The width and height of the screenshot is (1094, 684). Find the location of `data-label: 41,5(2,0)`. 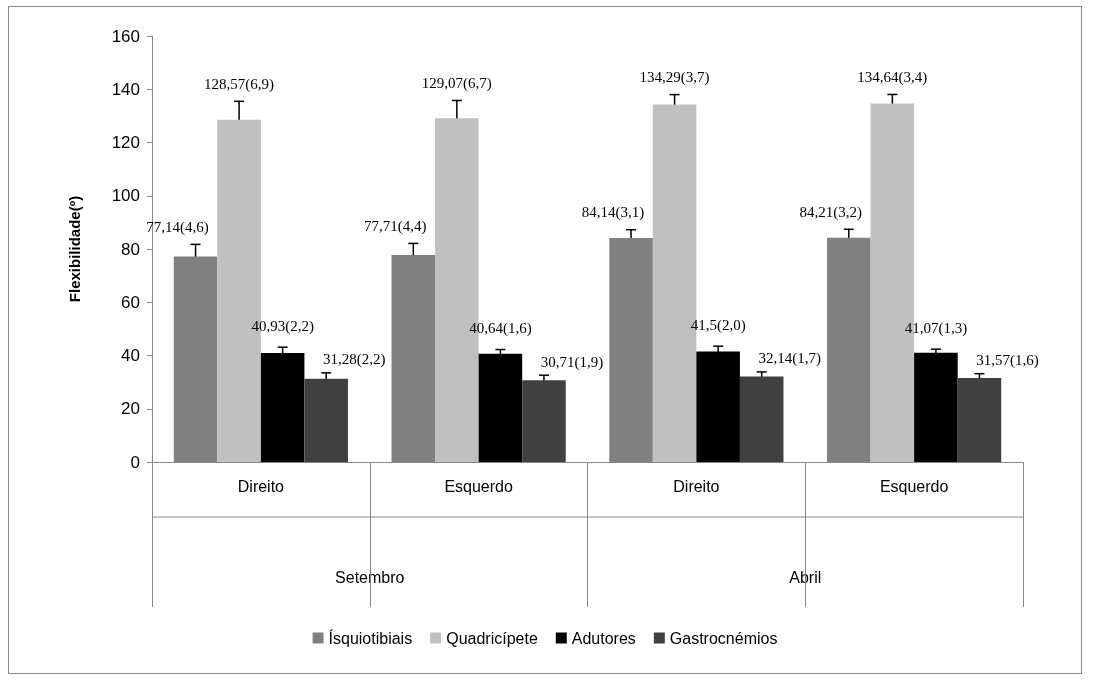

data-label: 41,5(2,0) is located at coordinates (718, 325).